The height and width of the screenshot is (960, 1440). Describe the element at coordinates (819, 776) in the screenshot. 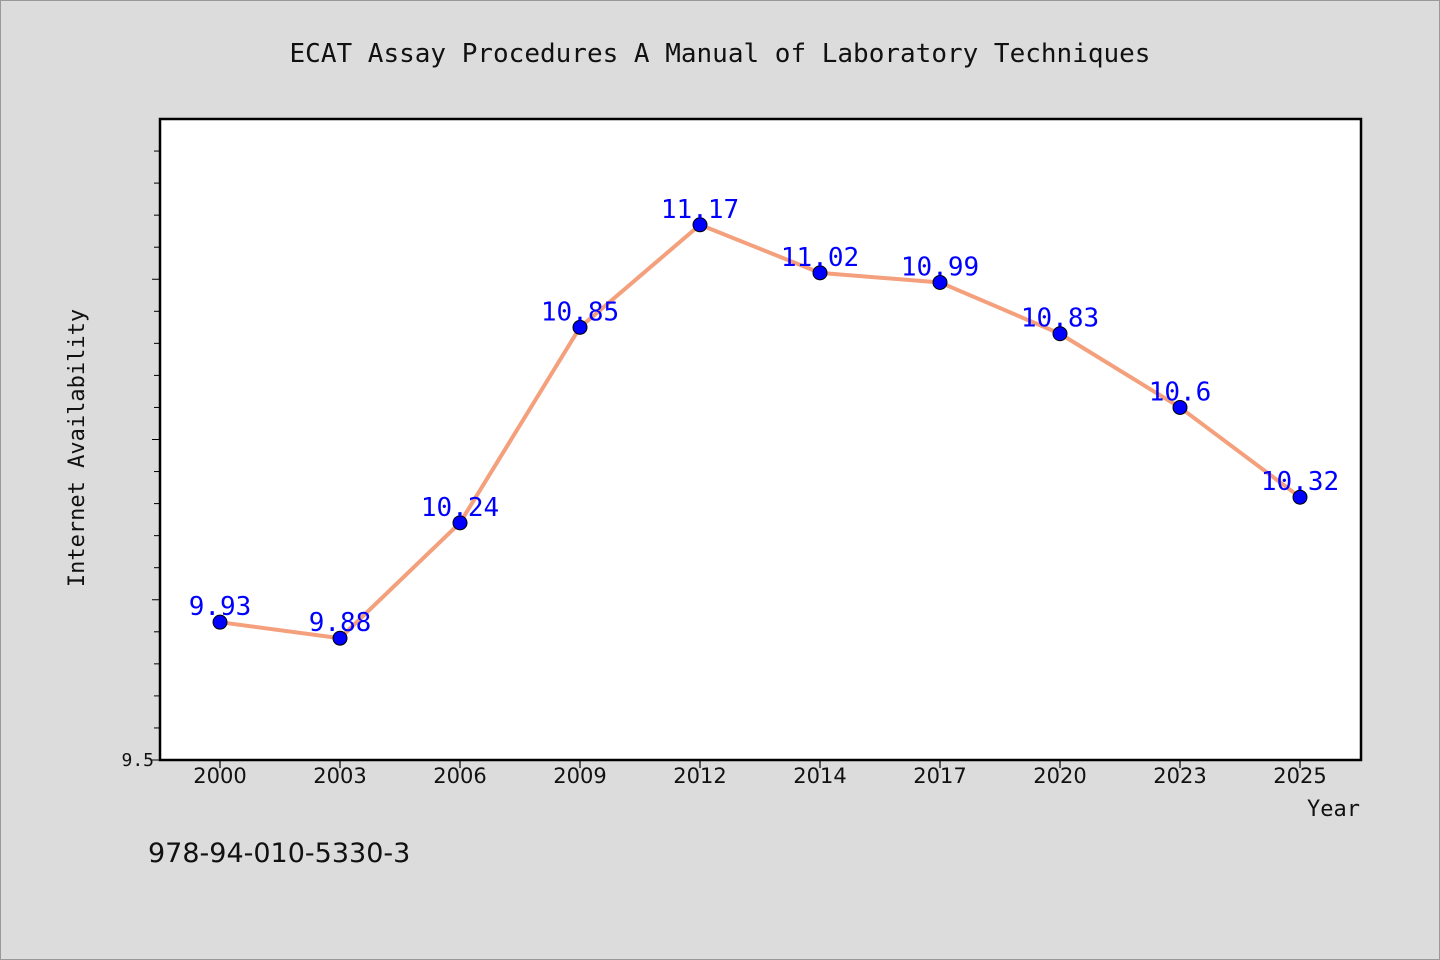

I see `x-tick-label: 2014` at that location.